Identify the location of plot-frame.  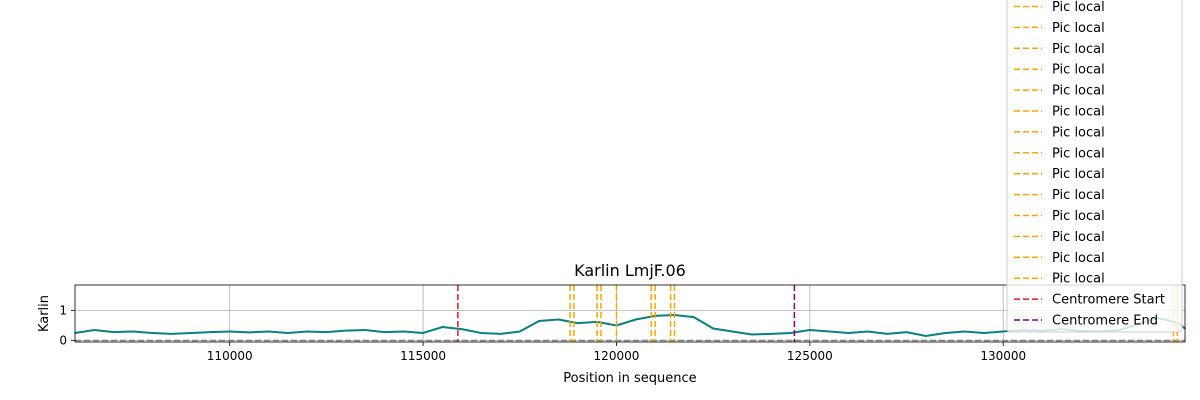
(630, 313).